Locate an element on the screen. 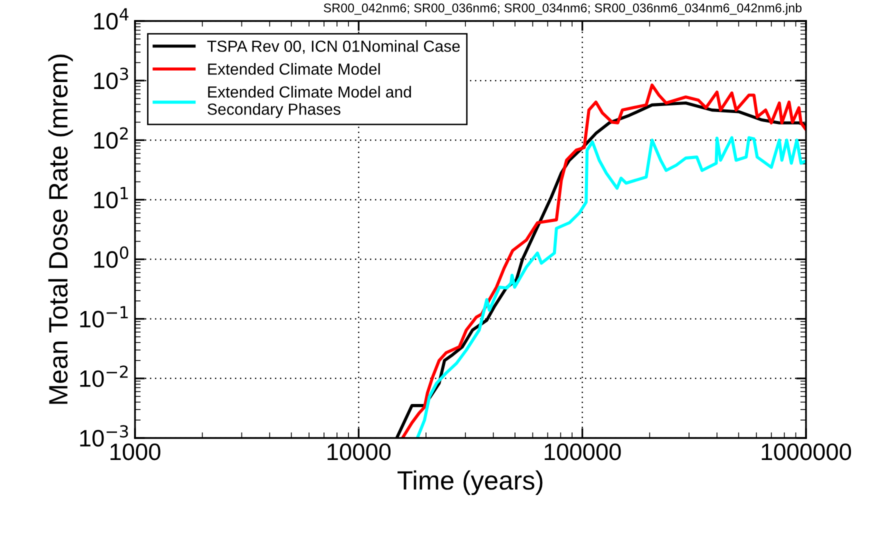 Image resolution: width=878 pixels, height=543 pixels. legend-label: Extended Climate Model and Secondary Phases is located at coordinates (309, 102).